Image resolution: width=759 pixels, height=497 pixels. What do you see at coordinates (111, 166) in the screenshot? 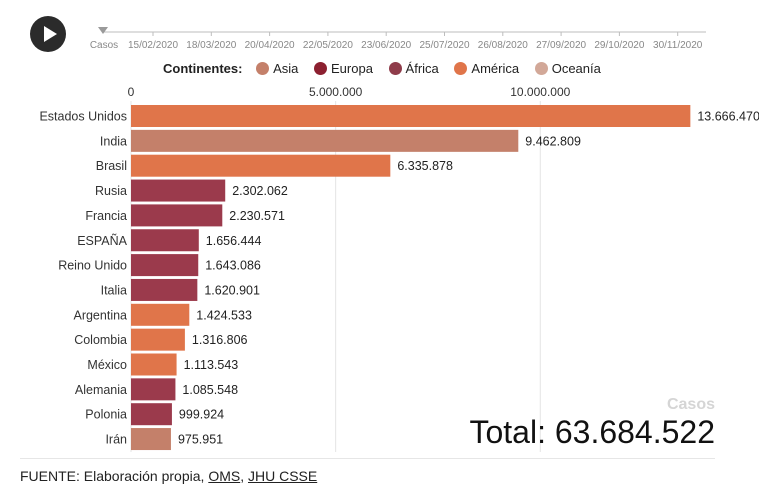
I see `category-label: Brasil` at bounding box center [111, 166].